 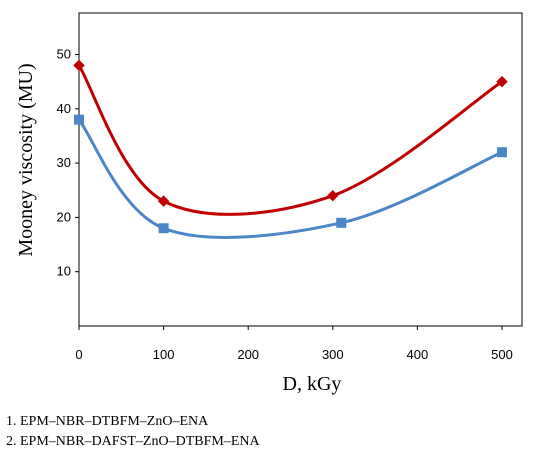 I want to click on legend-note-2: 2. EPM–NBR–DAFST–ZnO–DTBFM–ENA, so click(x=133, y=441).